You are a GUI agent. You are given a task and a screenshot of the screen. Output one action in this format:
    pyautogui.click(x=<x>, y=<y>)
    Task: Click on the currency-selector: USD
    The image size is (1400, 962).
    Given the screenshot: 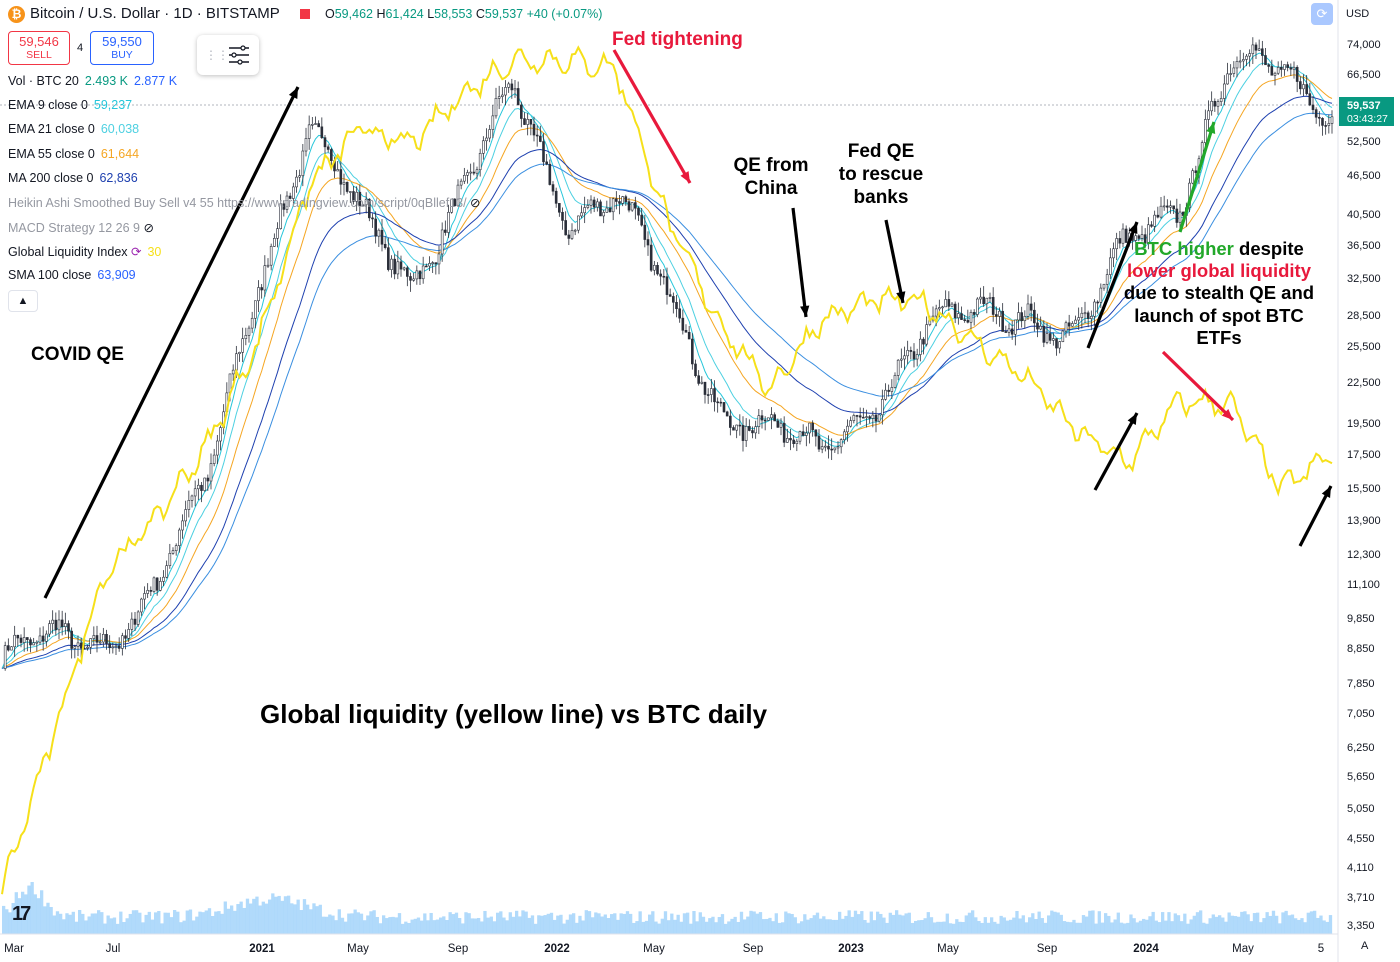 What is the action you would take?
    pyautogui.click(x=1358, y=14)
    